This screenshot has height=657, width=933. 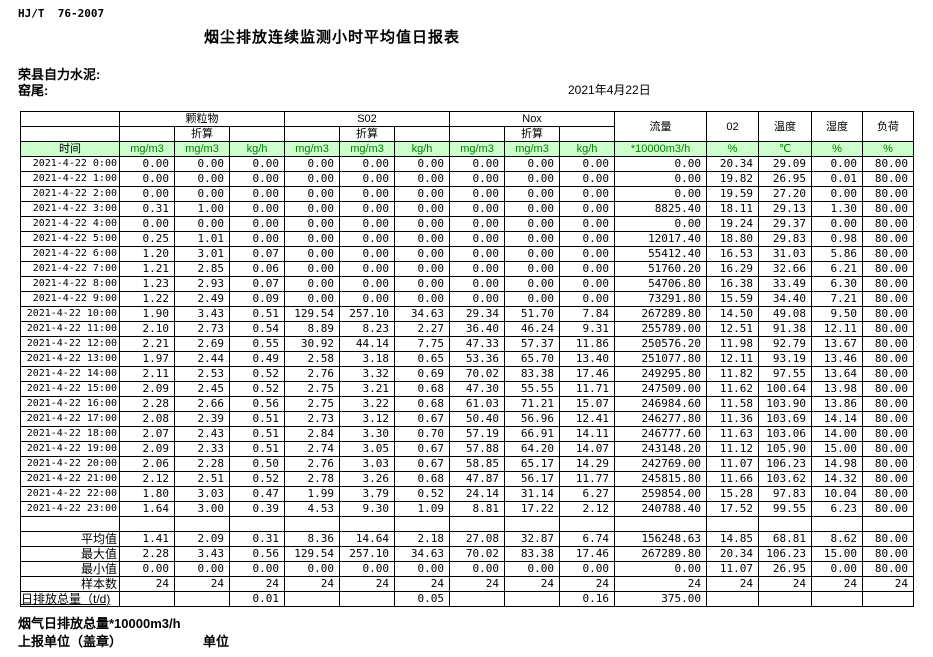 I want to click on summary-value-cell: 0.31, so click(x=257, y=539).